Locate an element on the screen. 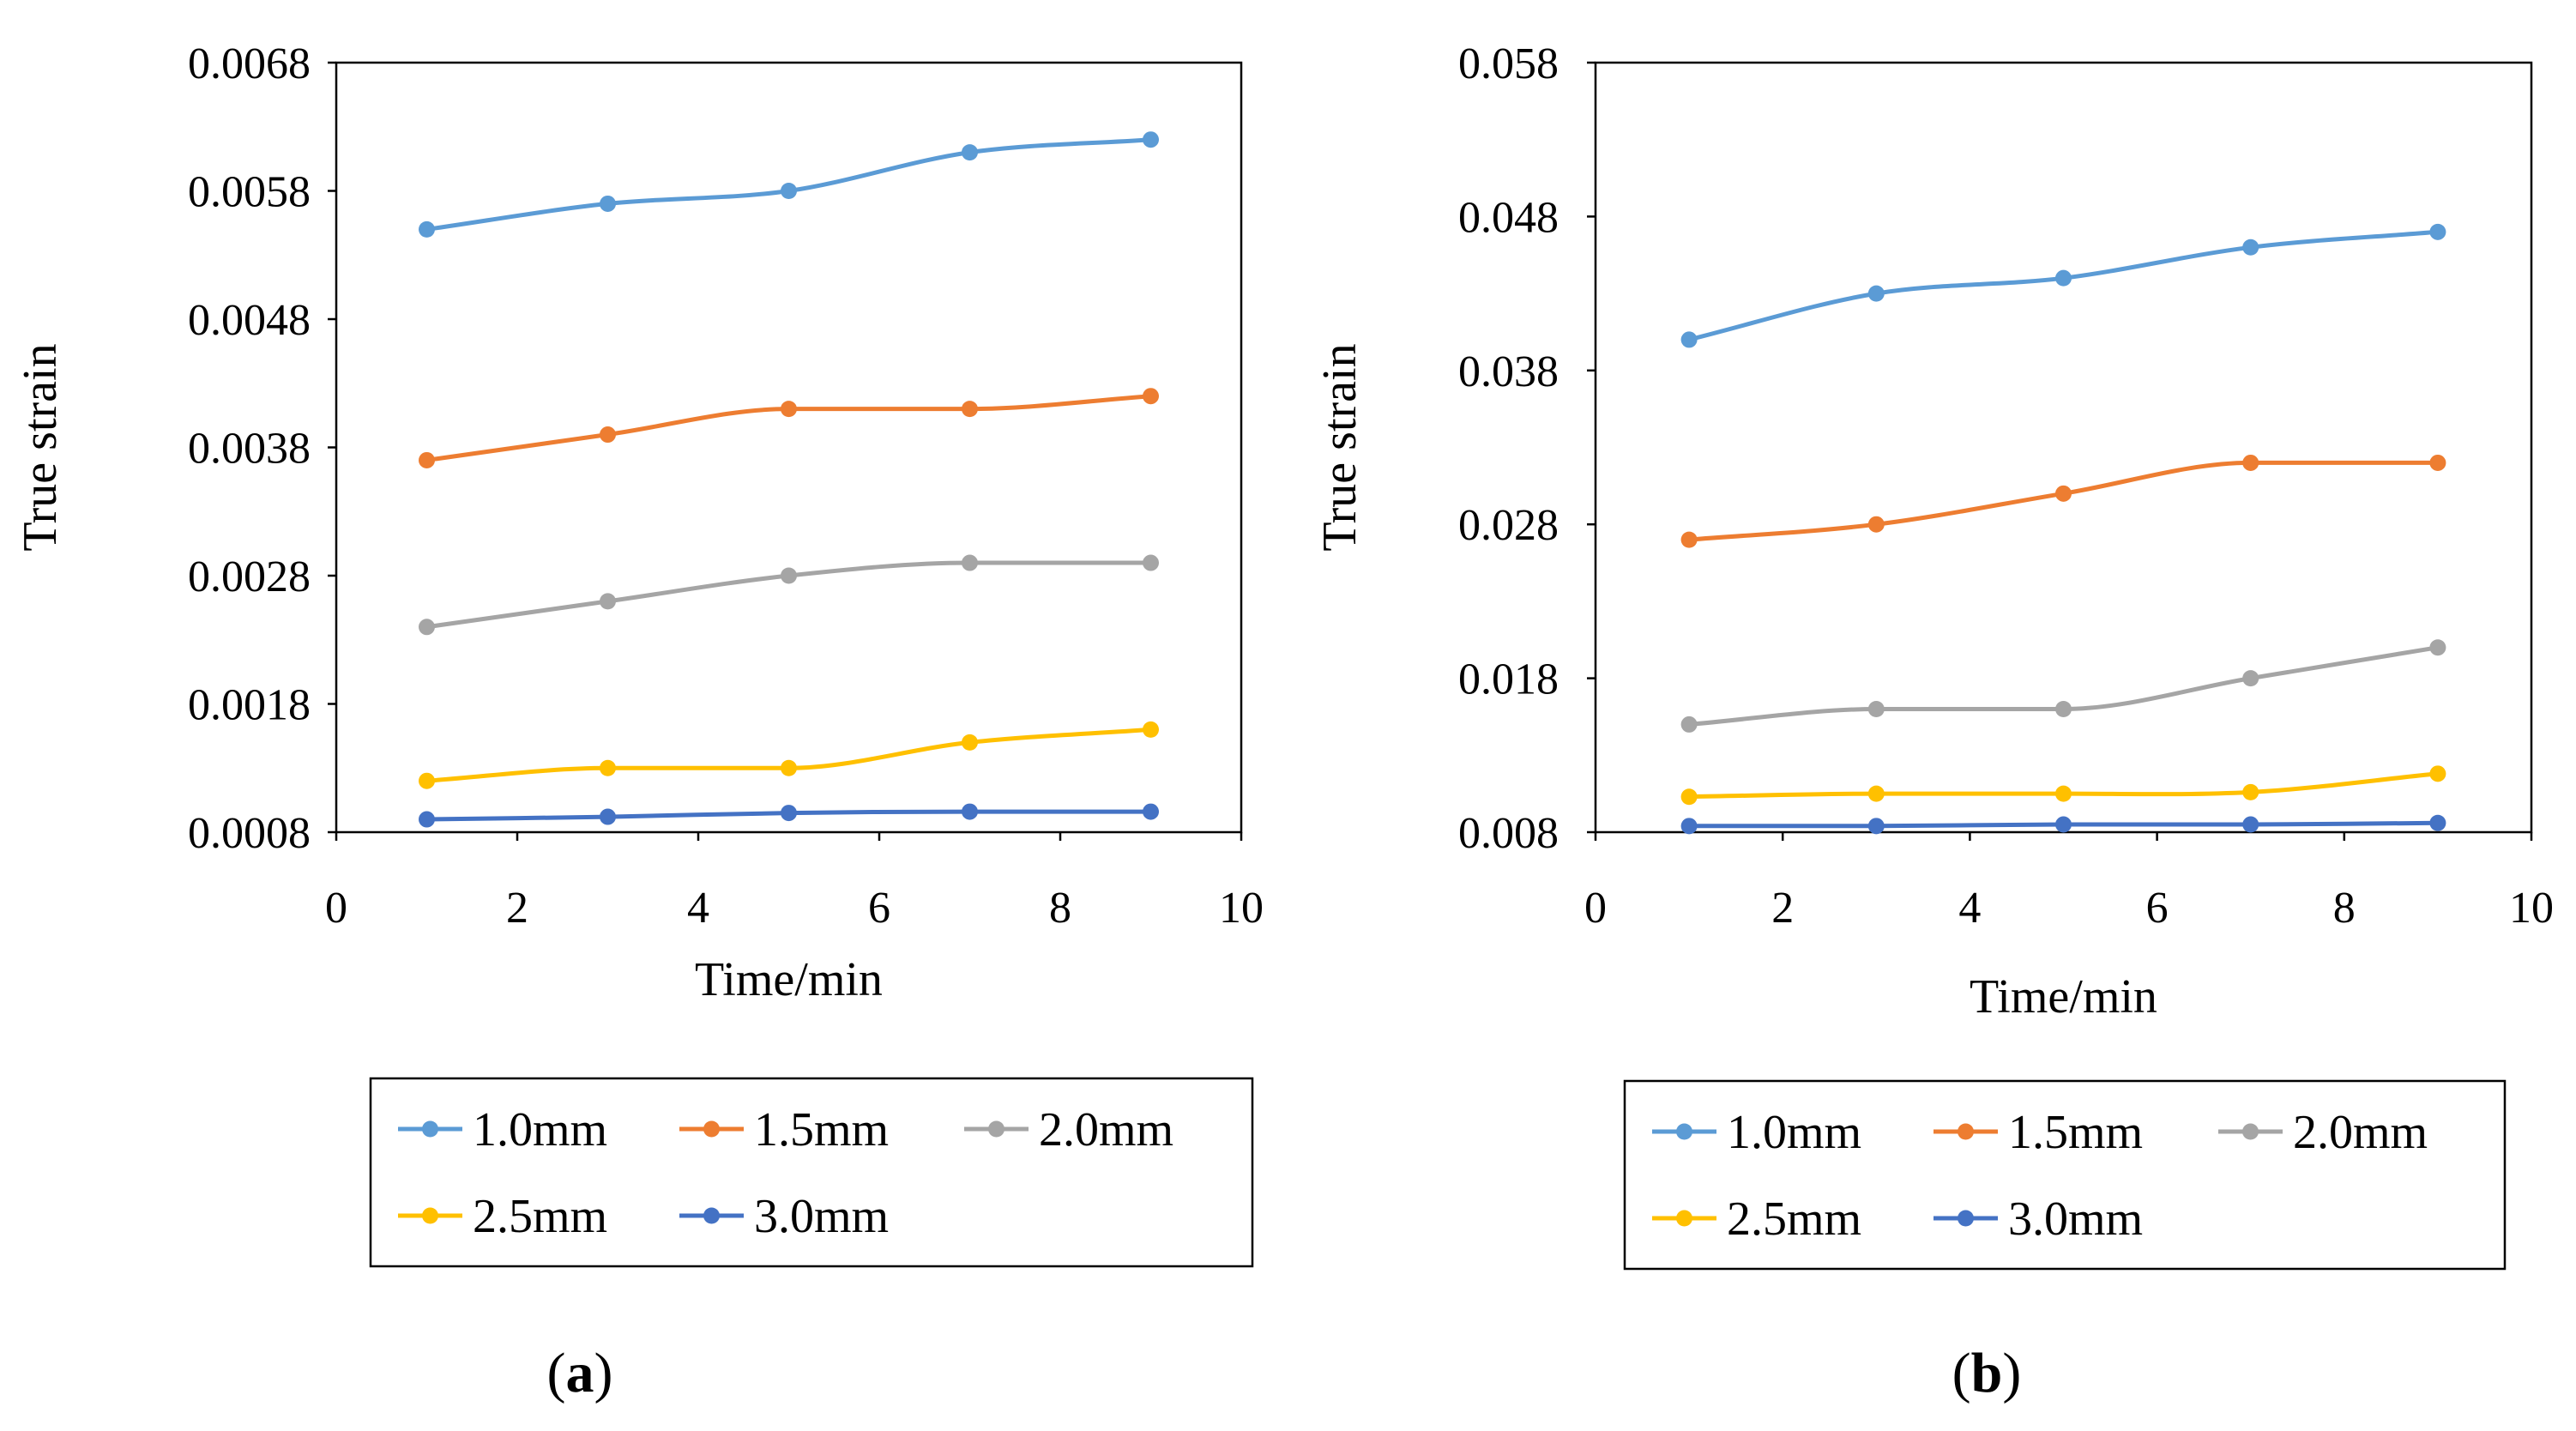  series-3.0mm is located at coordinates (2063, 824).